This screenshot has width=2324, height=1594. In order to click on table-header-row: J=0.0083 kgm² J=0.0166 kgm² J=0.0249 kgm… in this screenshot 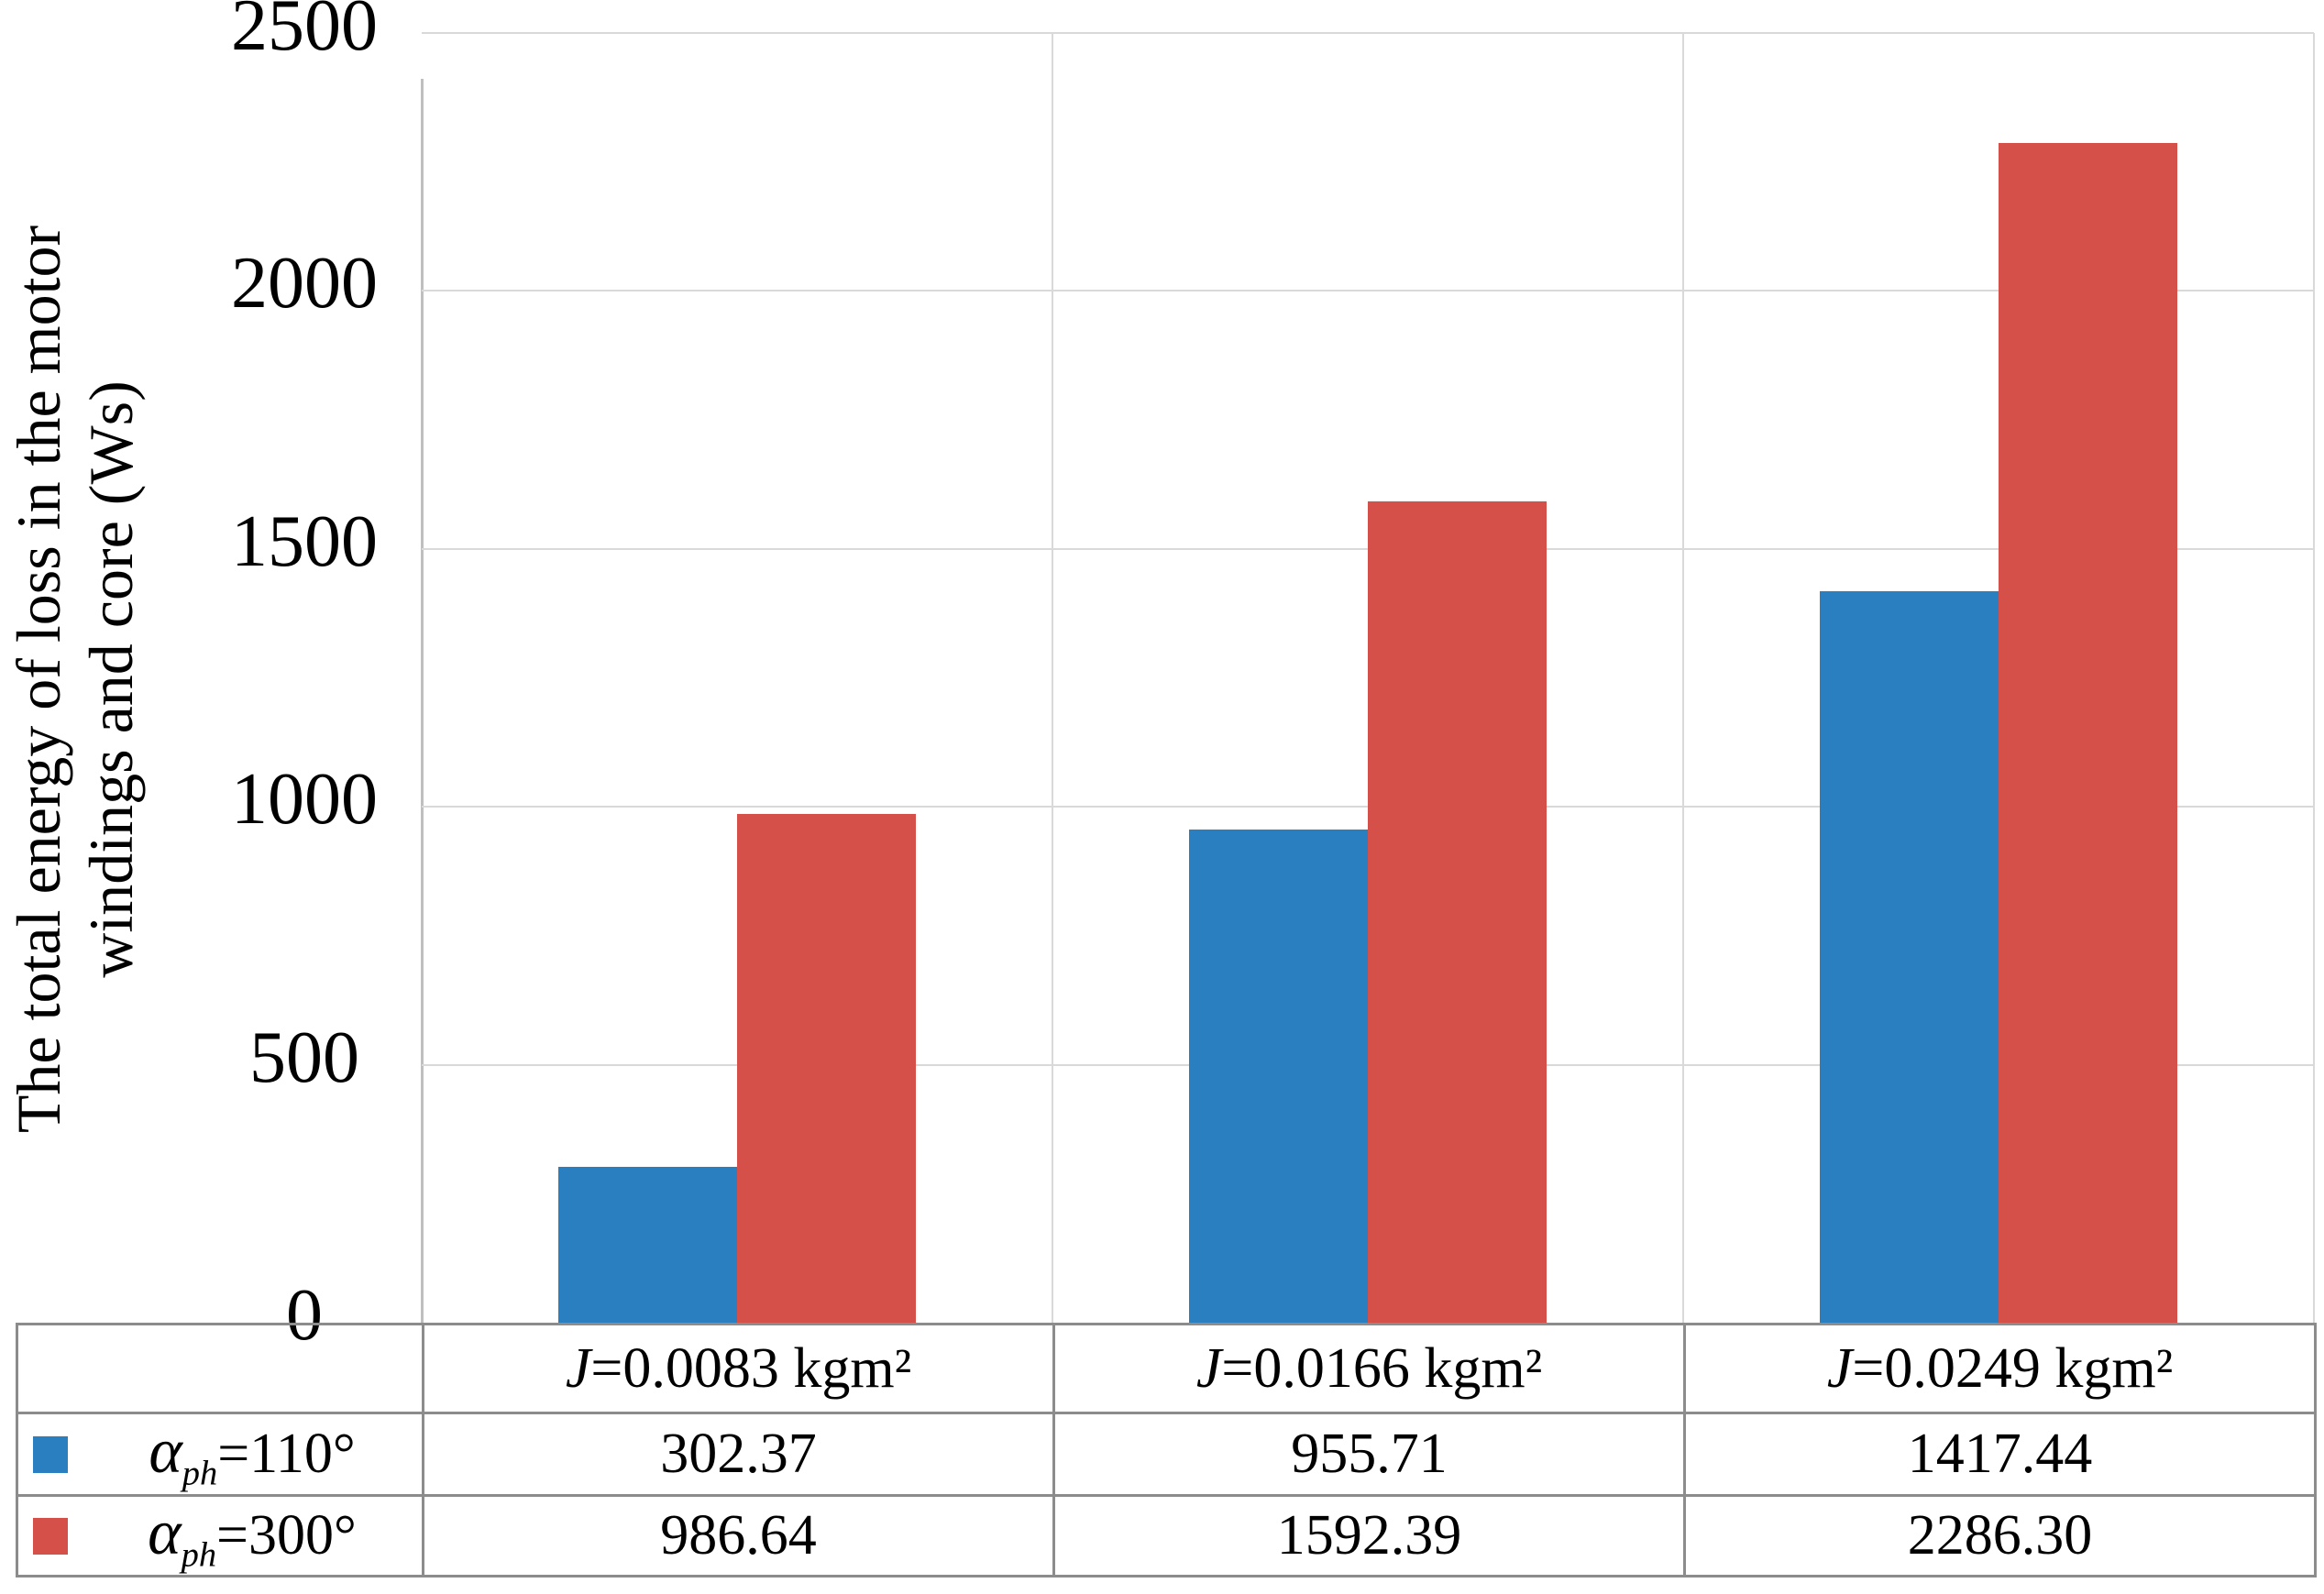, I will do `click(1166, 1368)`.